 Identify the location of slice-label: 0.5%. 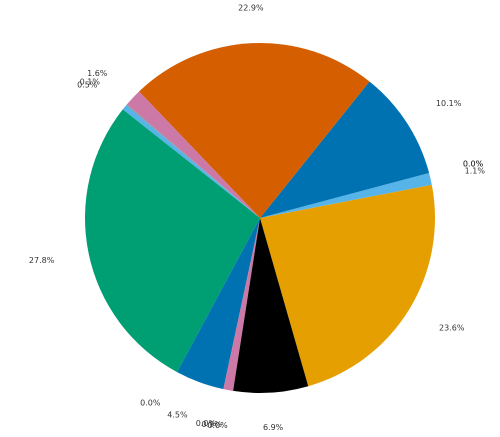
(87, 85).